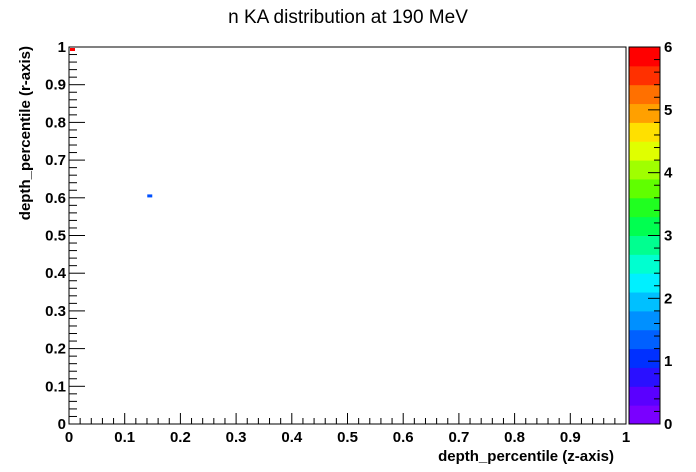 This screenshot has height=472, width=696. What do you see at coordinates (236, 437) in the screenshot?
I see `x-tick-label: 0.3` at bounding box center [236, 437].